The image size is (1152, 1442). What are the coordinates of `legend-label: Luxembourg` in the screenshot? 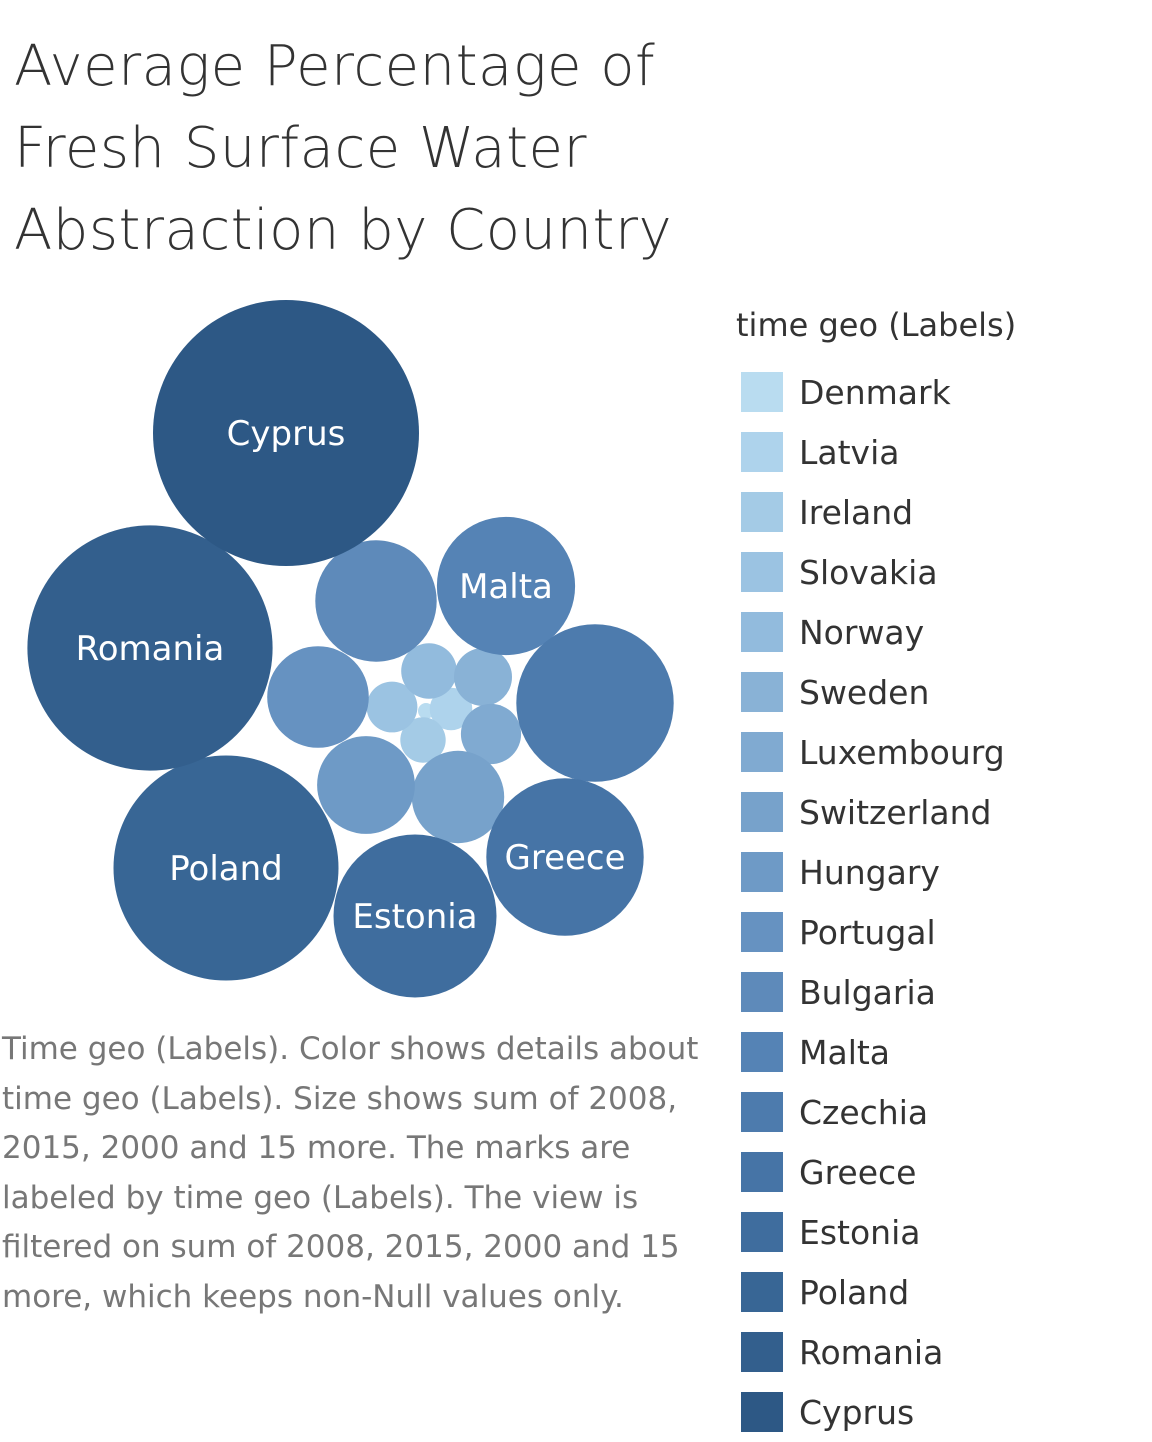 It's located at (902, 752).